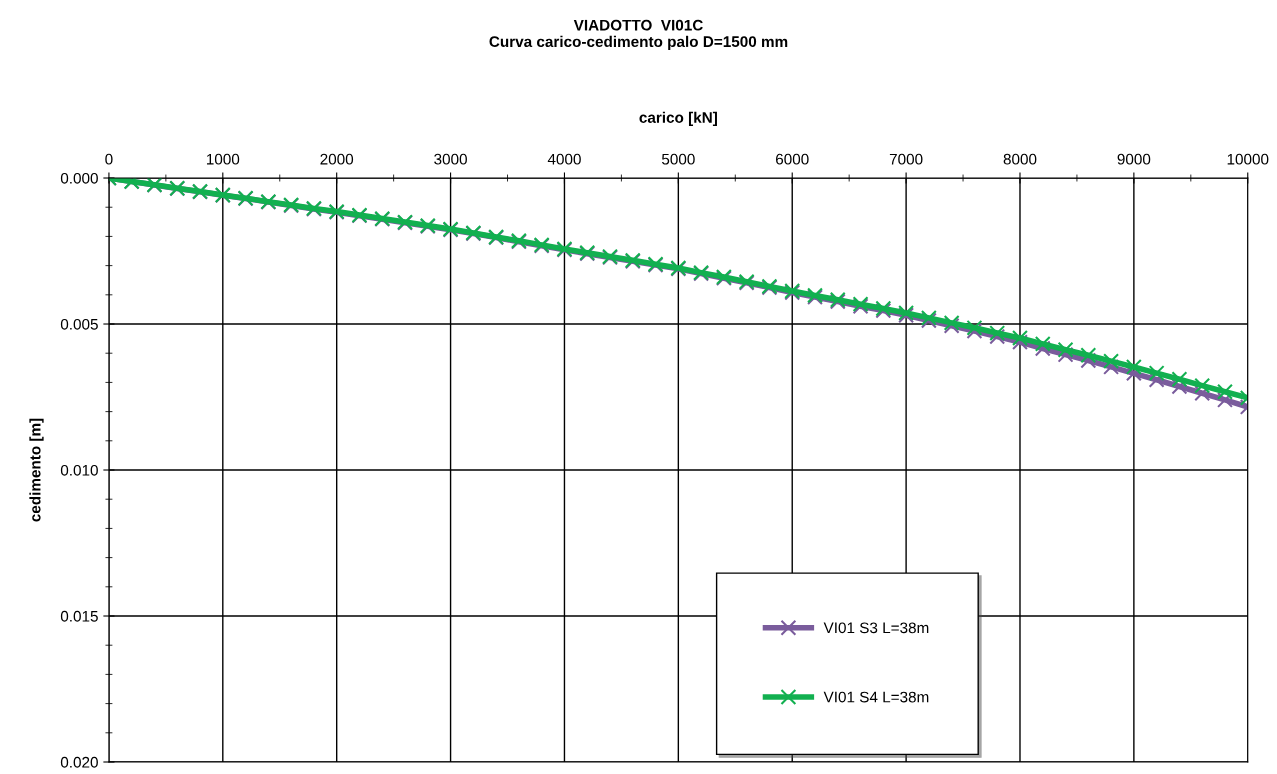 The image size is (1277, 774). Describe the element at coordinates (792, 159) in the screenshot. I see `x-tick-label: 6000` at that location.